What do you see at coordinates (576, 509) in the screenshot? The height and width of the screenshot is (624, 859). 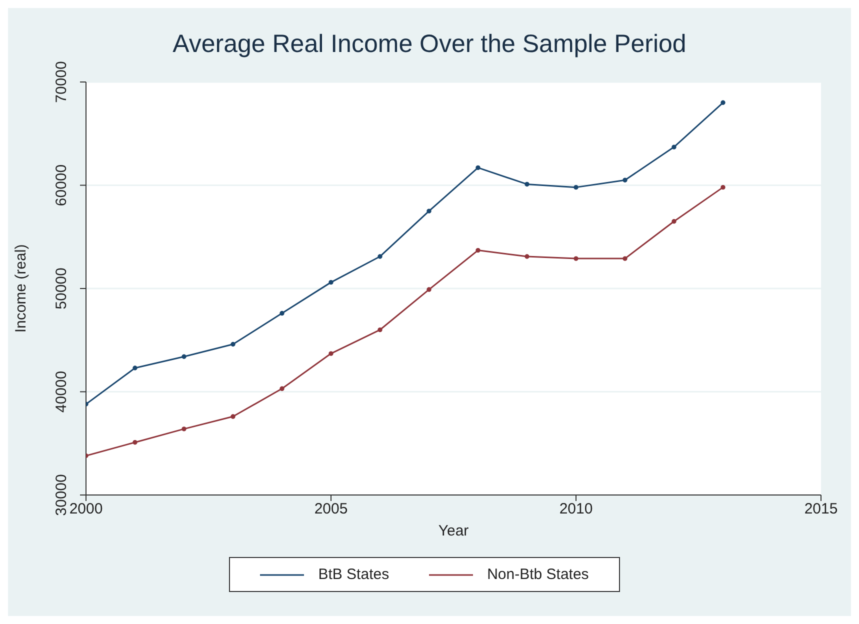 I see `x-tick-label: 2010` at bounding box center [576, 509].